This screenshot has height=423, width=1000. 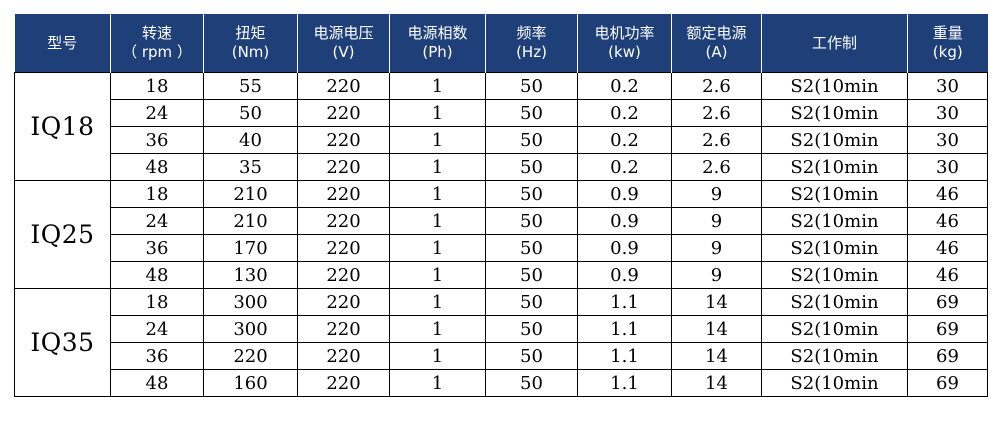 I want to click on table-row: 48 35 220 1 50 0.2 2.6 S2(10min 30, so click(x=501, y=167).